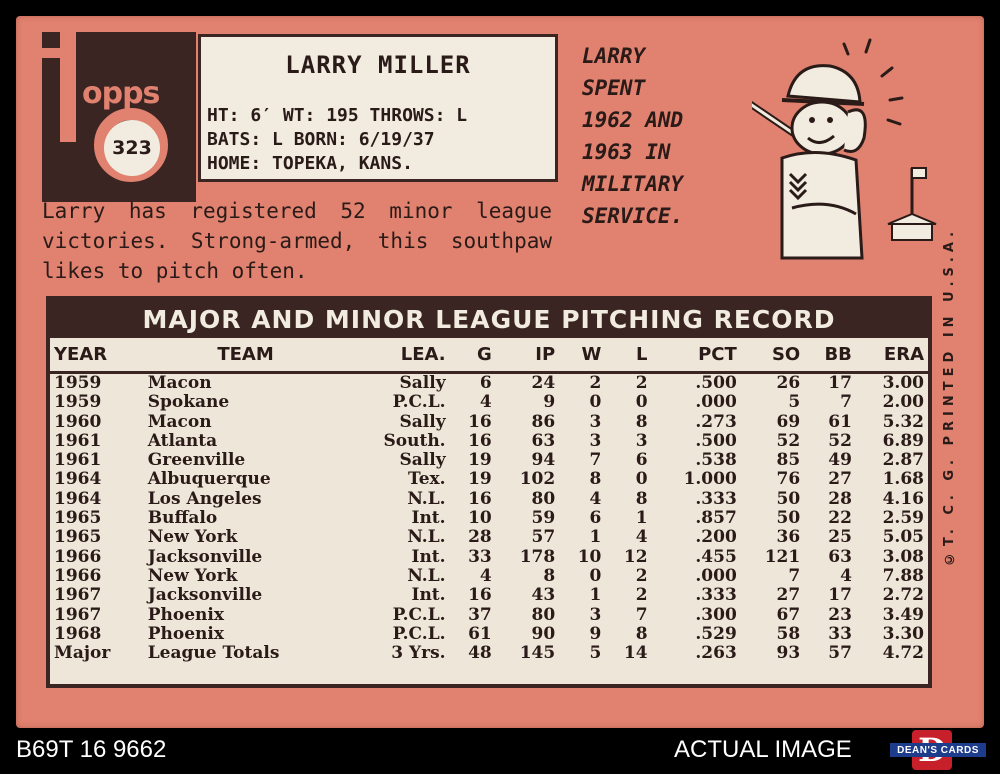 The image size is (1000, 774). What do you see at coordinates (426, 498) in the screenshot?
I see `cell-league: N.L.` at bounding box center [426, 498].